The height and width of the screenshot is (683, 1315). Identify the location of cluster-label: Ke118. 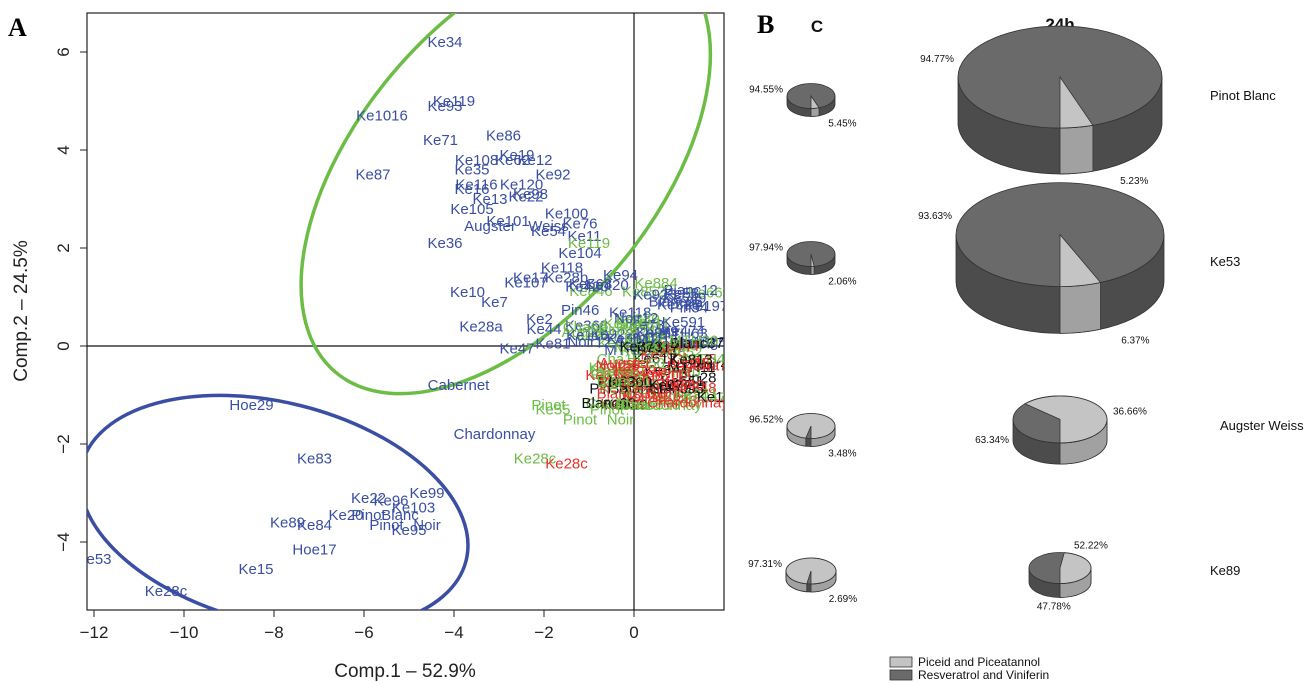
(620, 388).